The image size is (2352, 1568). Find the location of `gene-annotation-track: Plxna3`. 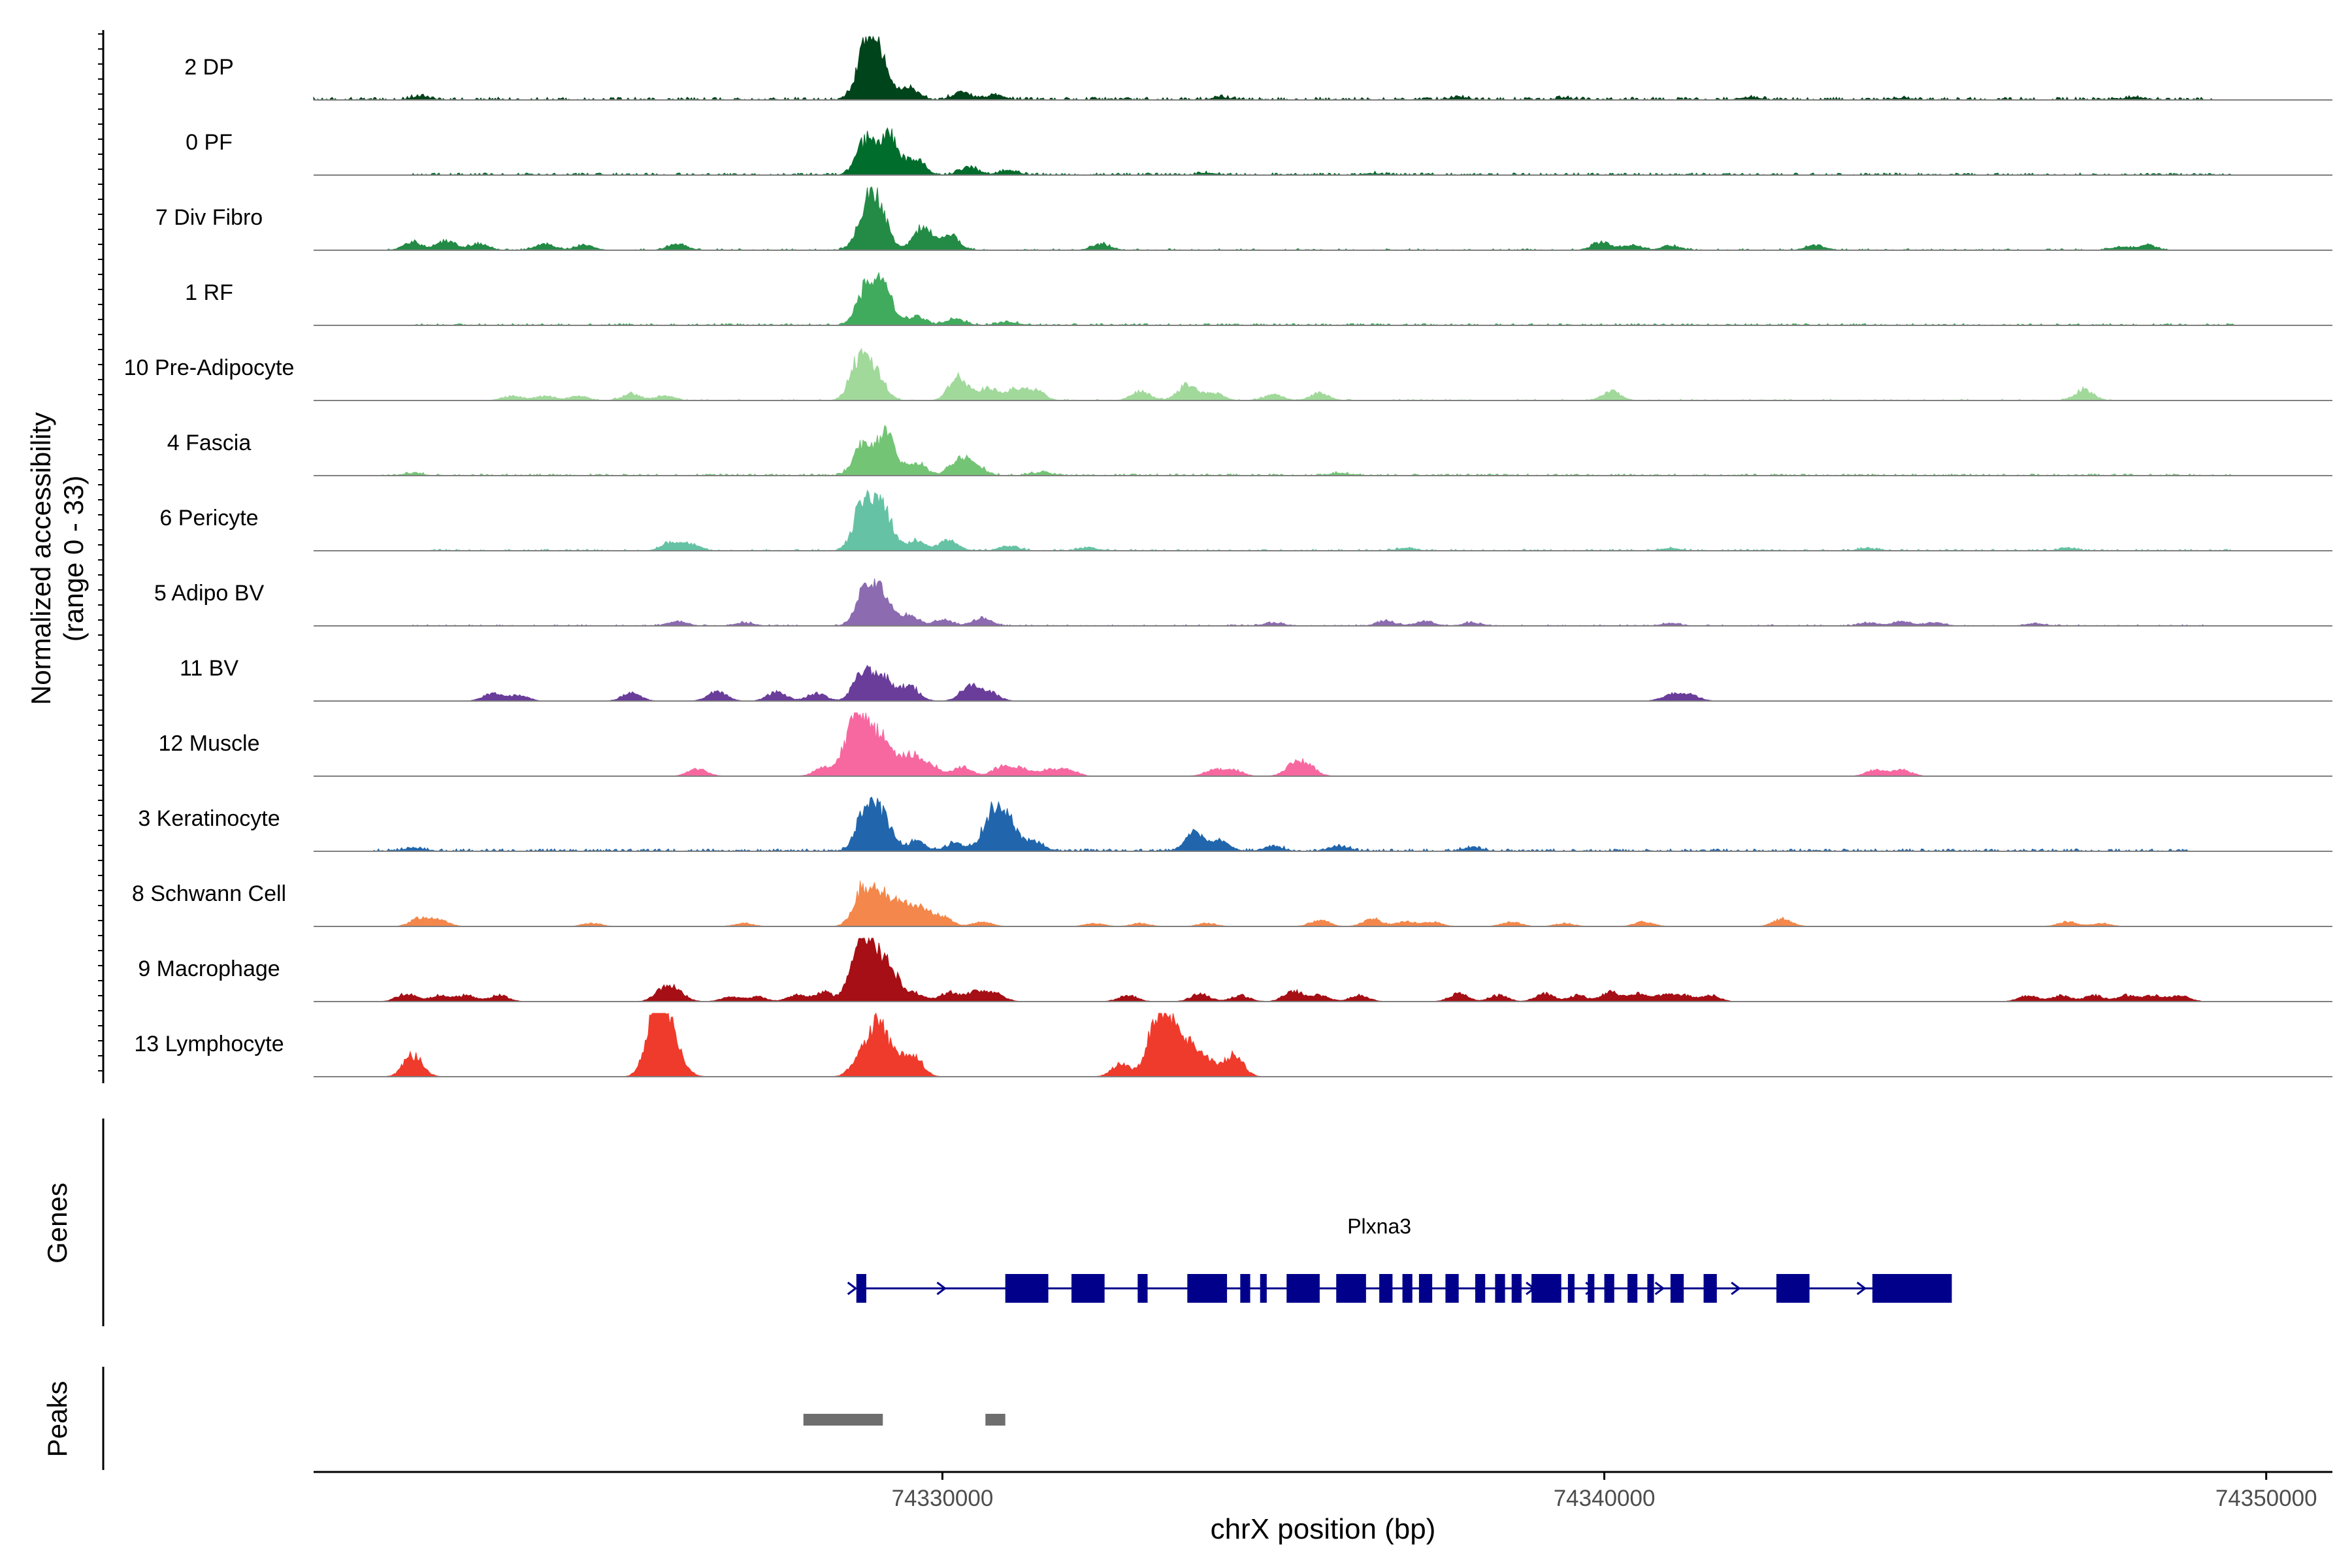

gene-annotation-track: Plxna3 is located at coordinates (1399, 1259).